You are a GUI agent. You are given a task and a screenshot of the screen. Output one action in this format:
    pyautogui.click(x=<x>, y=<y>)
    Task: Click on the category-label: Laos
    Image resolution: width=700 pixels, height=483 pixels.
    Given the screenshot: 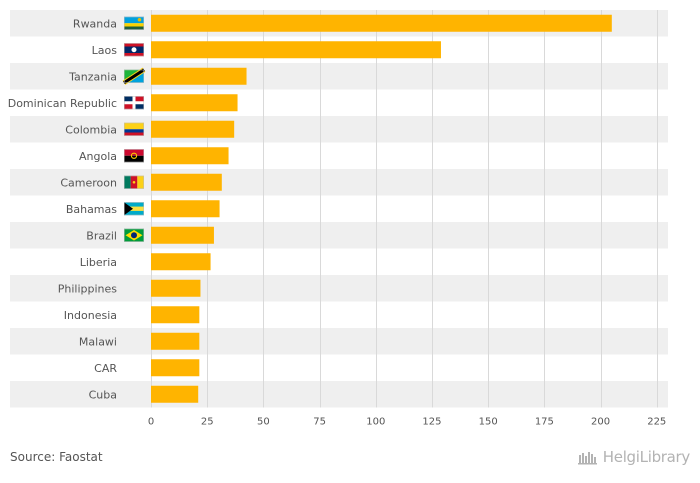 What is the action you would take?
    pyautogui.click(x=105, y=50)
    